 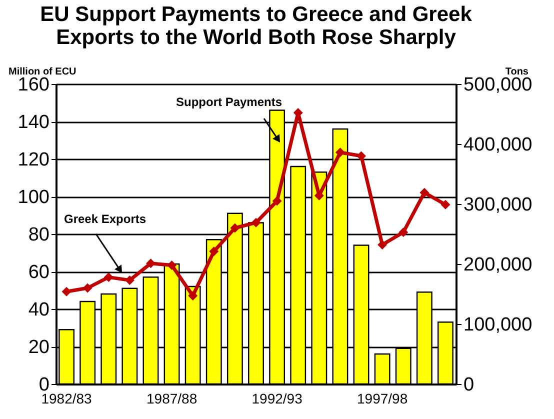 What do you see at coordinates (34, 160) in the screenshot?
I see `y-tick-label: 120` at bounding box center [34, 160].